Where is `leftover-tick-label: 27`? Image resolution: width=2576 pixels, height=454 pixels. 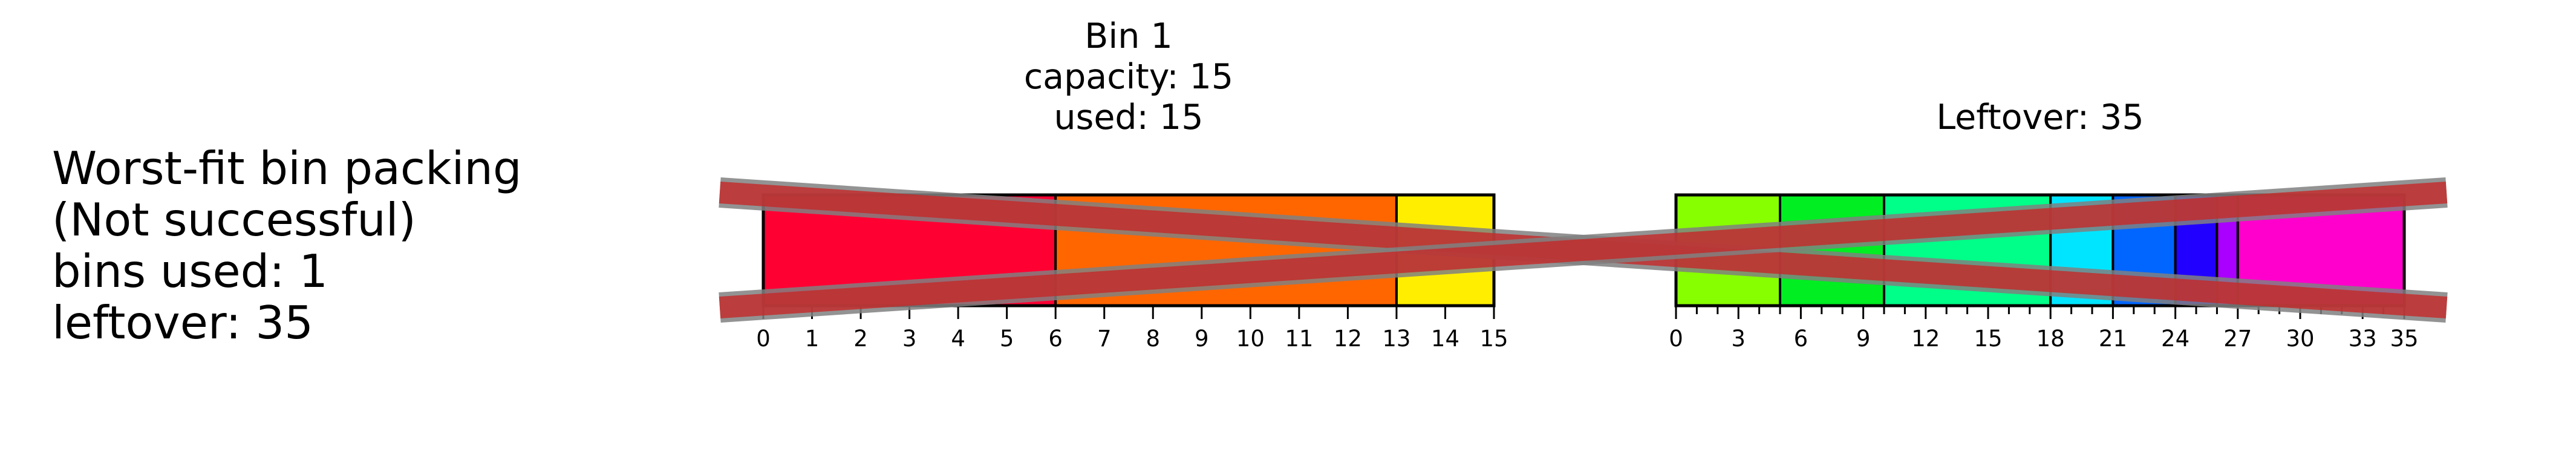 leftover-tick-label: 27 is located at coordinates (2237, 339).